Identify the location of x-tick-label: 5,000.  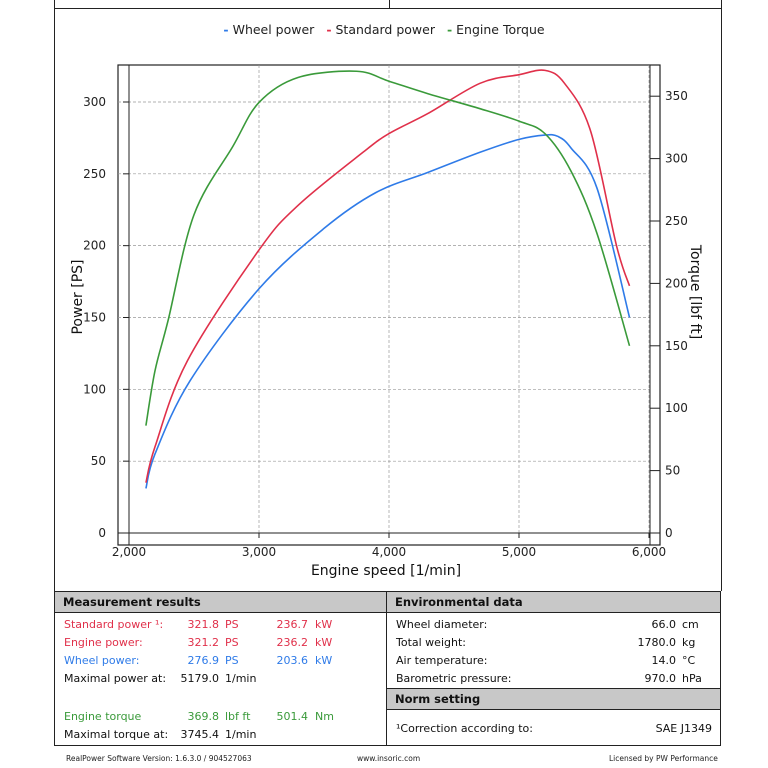
(519, 552).